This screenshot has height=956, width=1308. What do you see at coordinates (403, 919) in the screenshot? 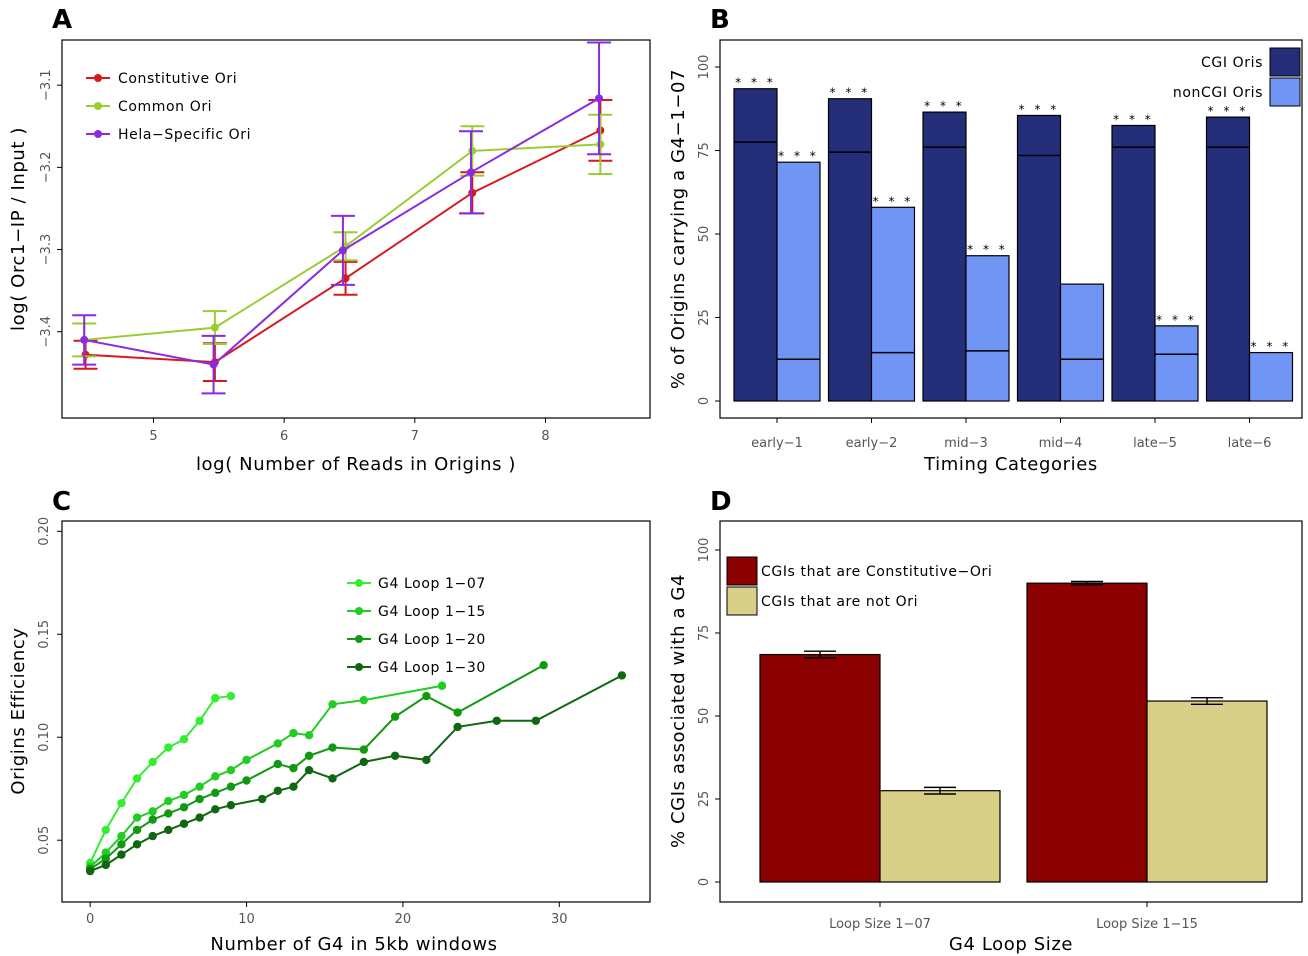
I see `x-tick-label: 20` at bounding box center [403, 919].